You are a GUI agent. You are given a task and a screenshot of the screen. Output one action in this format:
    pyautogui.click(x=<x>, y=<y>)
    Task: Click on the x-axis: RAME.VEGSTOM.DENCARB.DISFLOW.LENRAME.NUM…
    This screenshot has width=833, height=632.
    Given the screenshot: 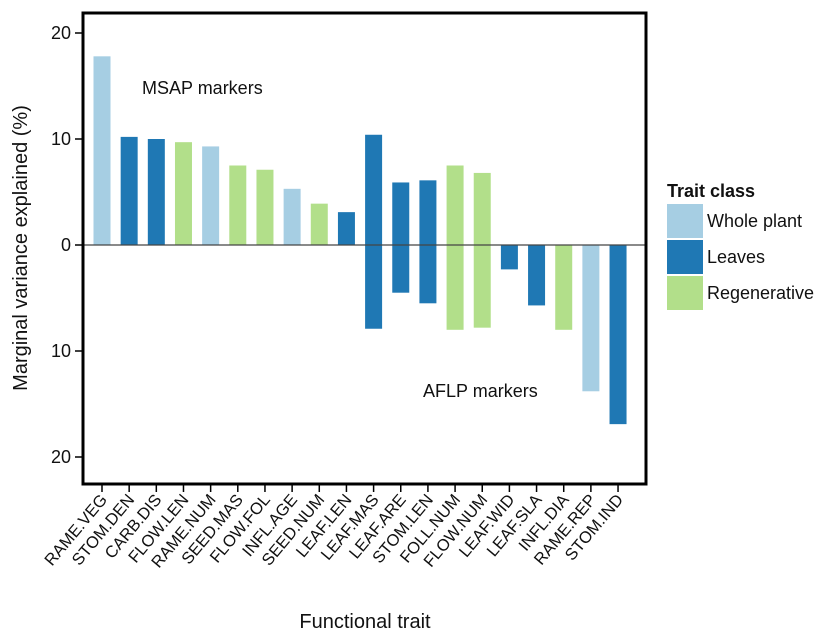 What is the action you would take?
    pyautogui.click(x=334, y=527)
    